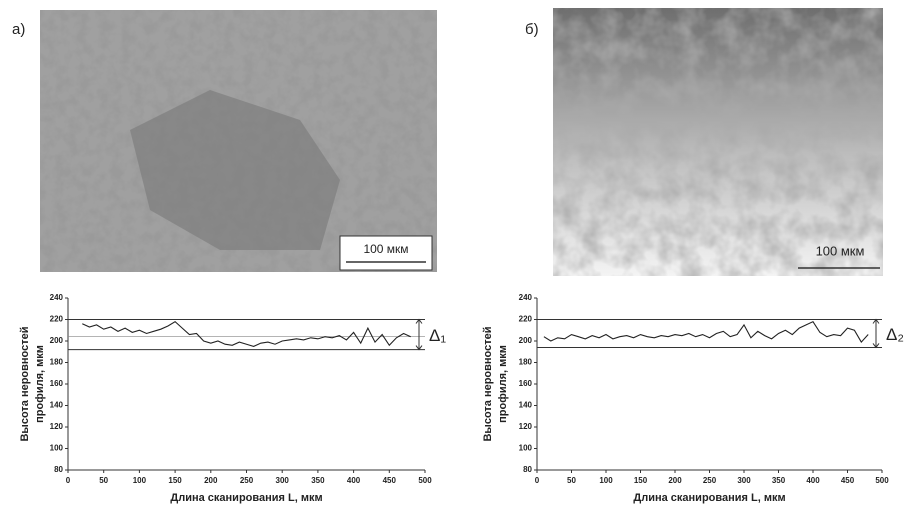  I want to click on annotation: Δ₁, so click(437, 335).